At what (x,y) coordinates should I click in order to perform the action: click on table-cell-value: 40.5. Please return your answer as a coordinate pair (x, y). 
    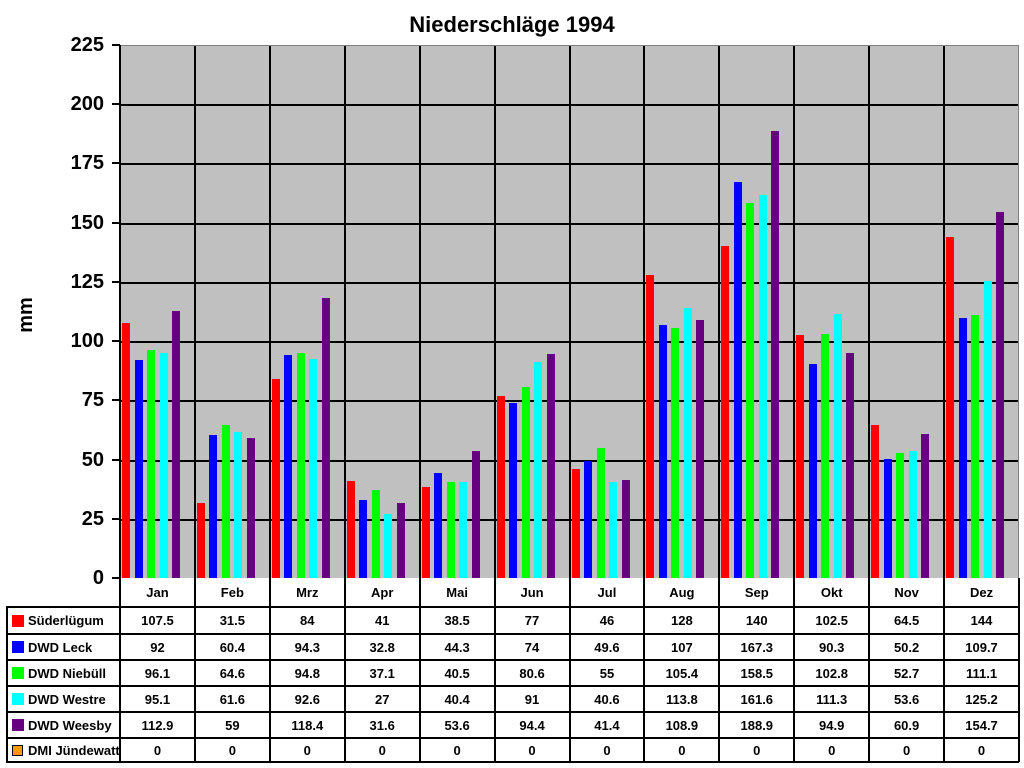
    Looking at the image, I should click on (457, 673).